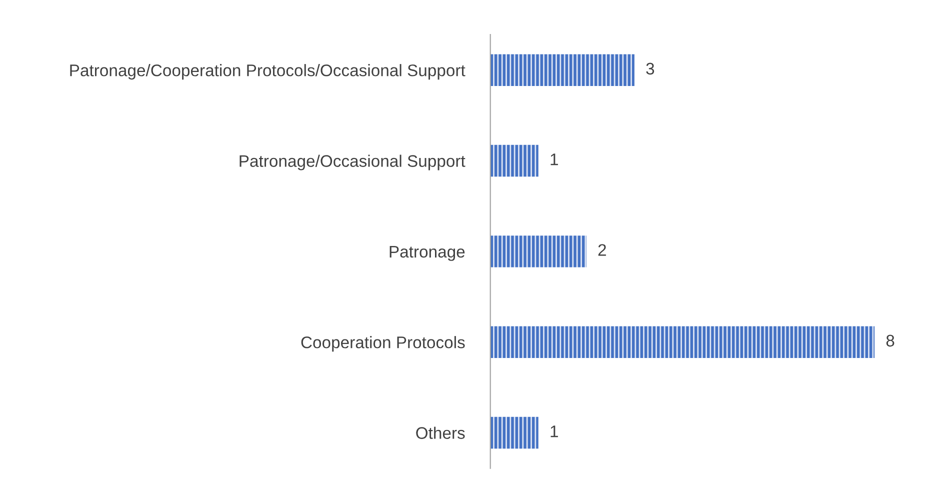 The height and width of the screenshot is (493, 943). Describe the element at coordinates (427, 253) in the screenshot. I see `y-tick-label: Patronage` at that location.